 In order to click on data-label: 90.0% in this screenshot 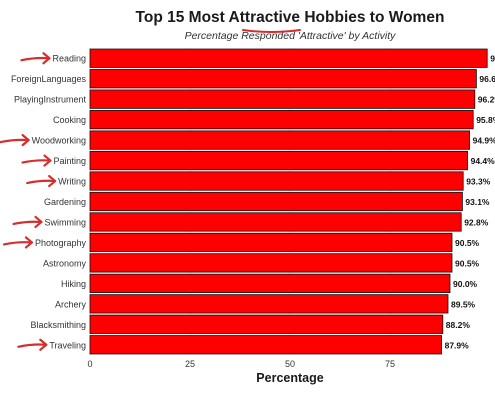, I will do `click(465, 284)`.